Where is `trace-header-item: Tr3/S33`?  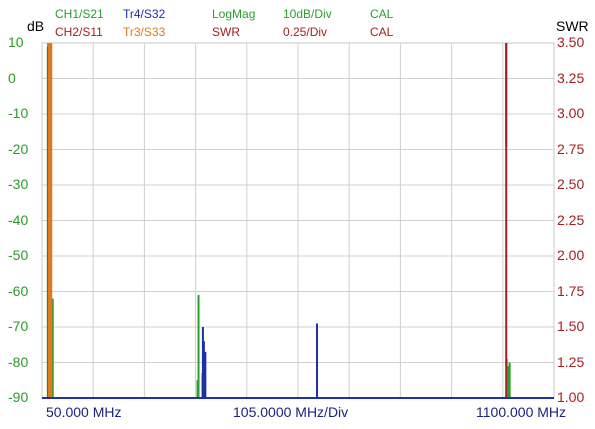 trace-header-item: Tr3/S33 is located at coordinates (144, 32).